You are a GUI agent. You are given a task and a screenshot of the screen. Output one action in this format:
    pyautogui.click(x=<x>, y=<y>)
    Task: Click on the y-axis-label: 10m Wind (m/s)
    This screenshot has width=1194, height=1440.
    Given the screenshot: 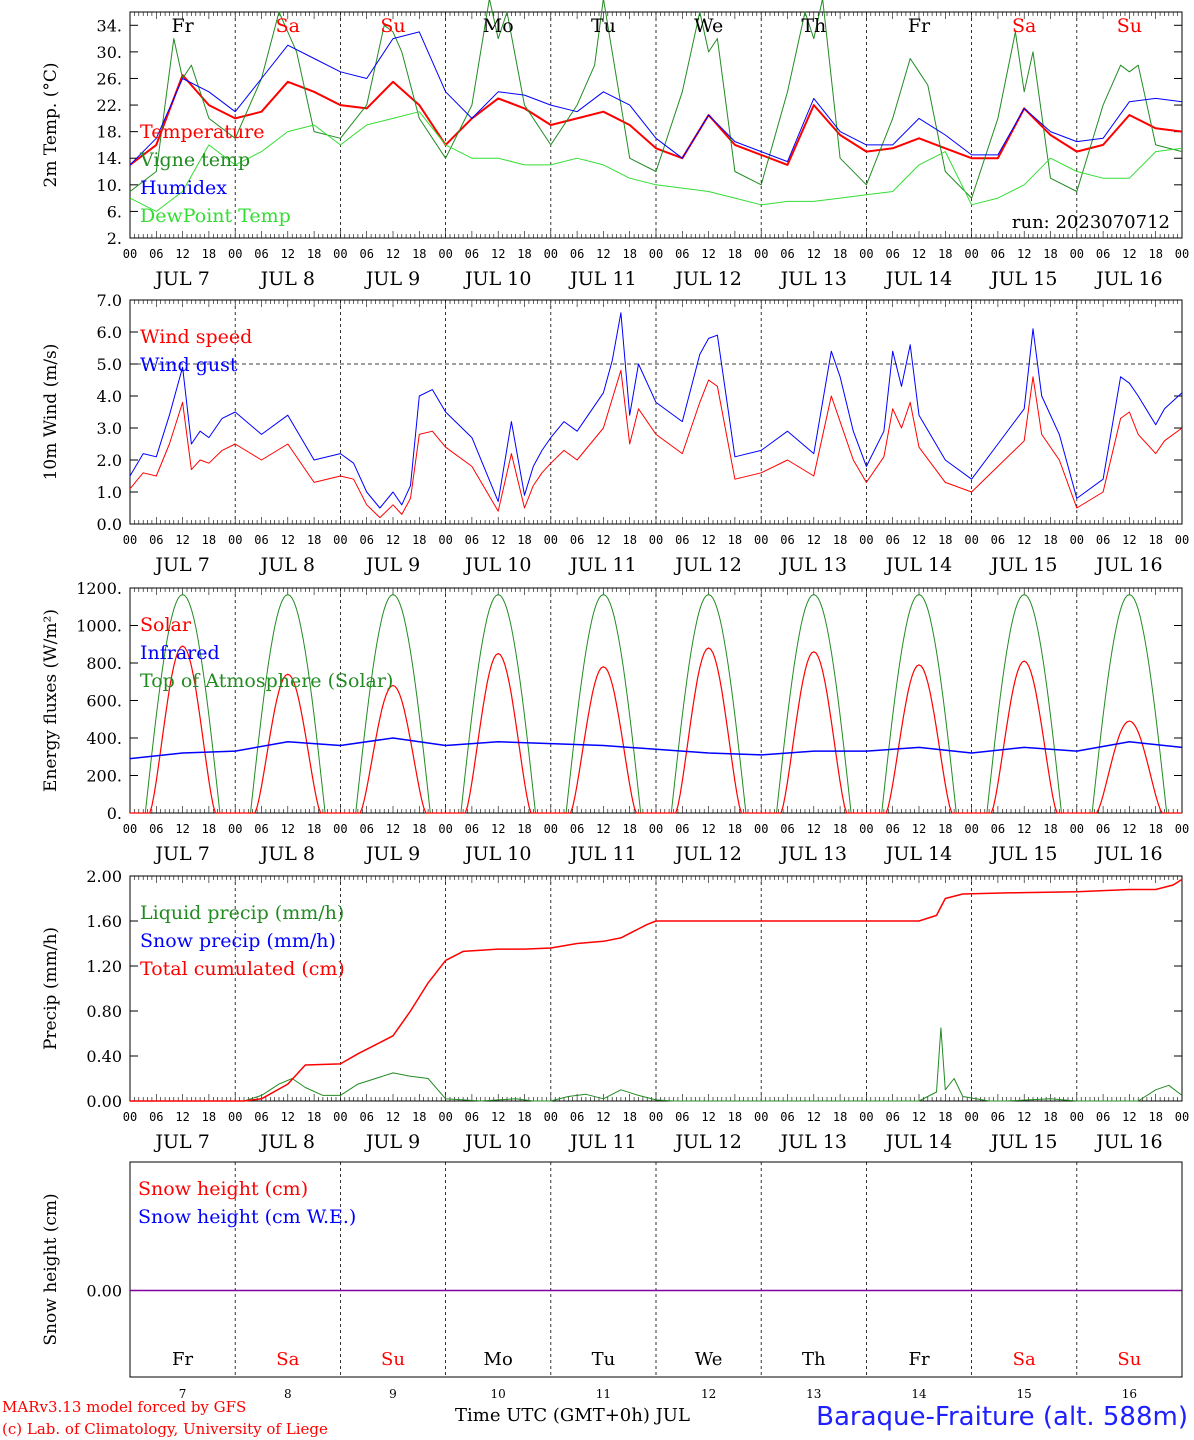 What is the action you would take?
    pyautogui.click(x=51, y=412)
    